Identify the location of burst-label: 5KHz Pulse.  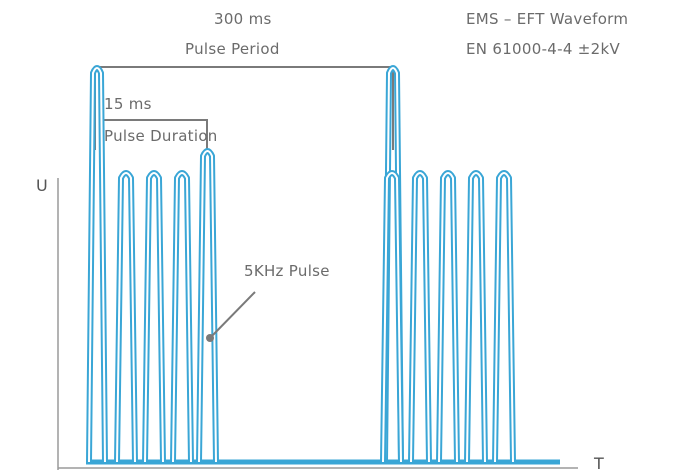
(287, 271).